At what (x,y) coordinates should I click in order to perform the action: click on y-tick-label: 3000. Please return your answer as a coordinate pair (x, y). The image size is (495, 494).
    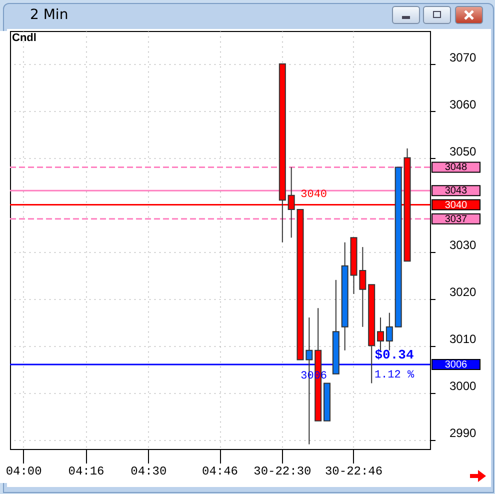
    Looking at the image, I should click on (463, 386).